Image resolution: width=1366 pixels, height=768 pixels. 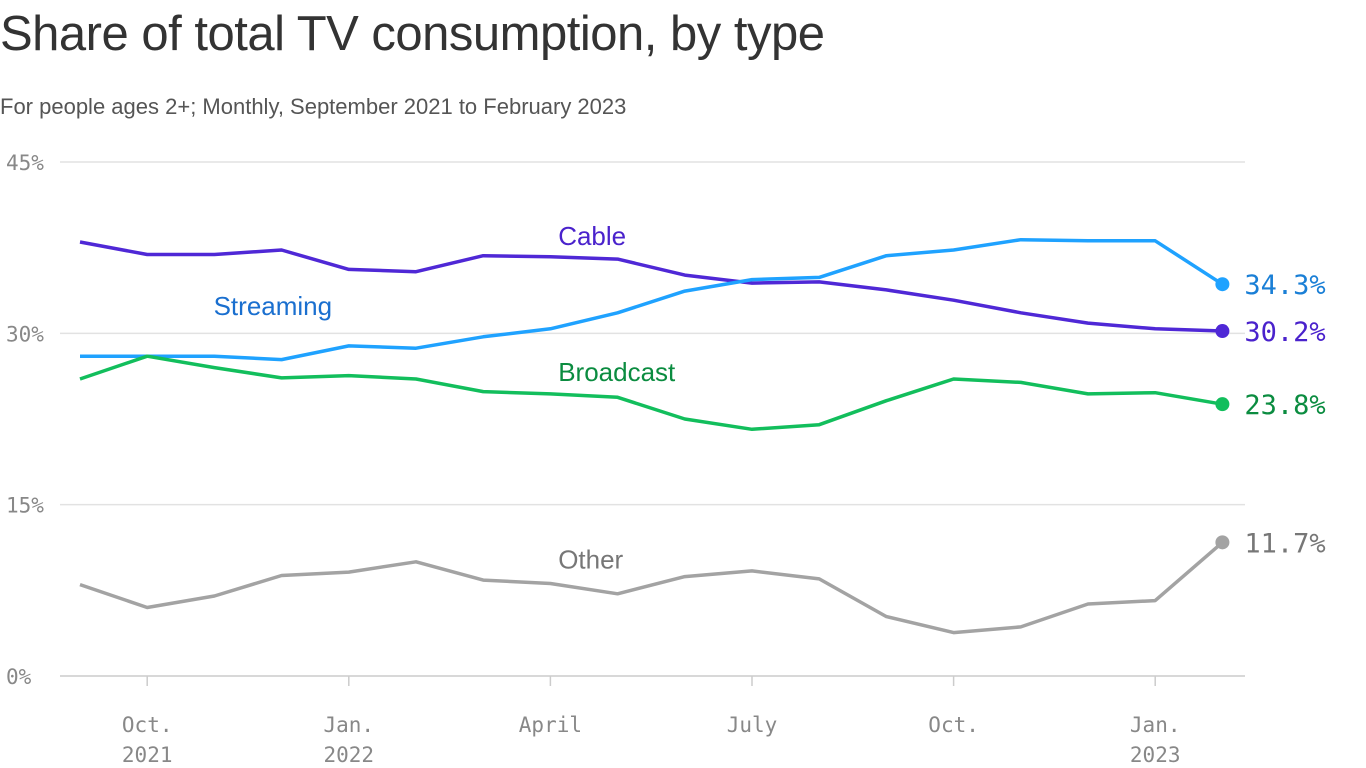 What do you see at coordinates (590, 559) in the screenshot?
I see `series-label-other: Other` at bounding box center [590, 559].